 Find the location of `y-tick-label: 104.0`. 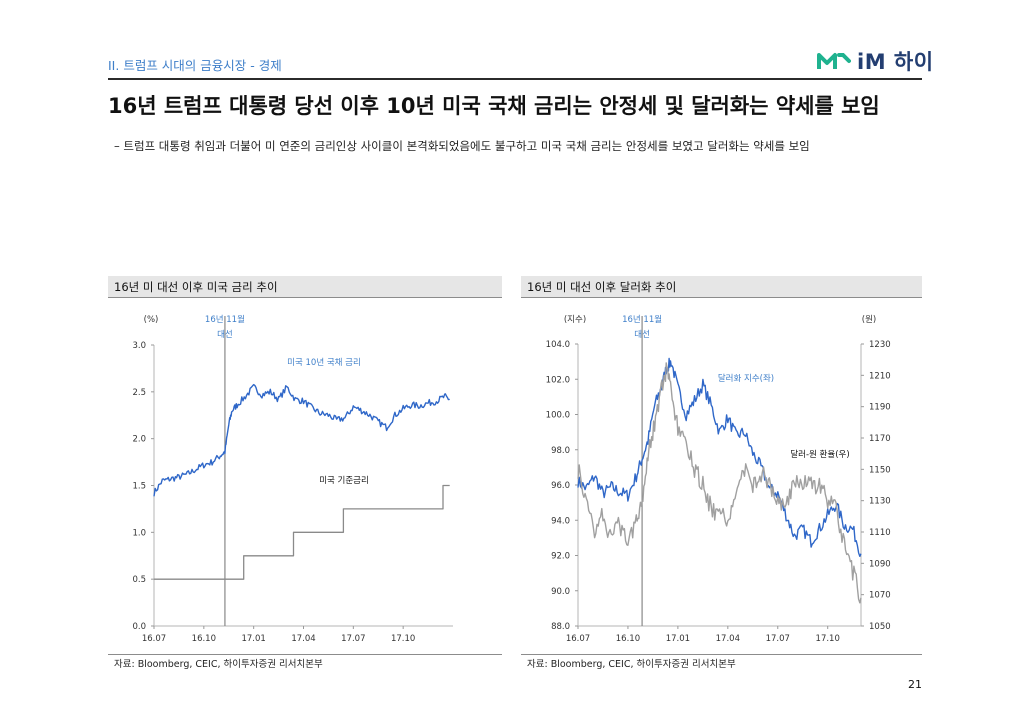

y-tick-label: 104.0 is located at coordinates (558, 345).